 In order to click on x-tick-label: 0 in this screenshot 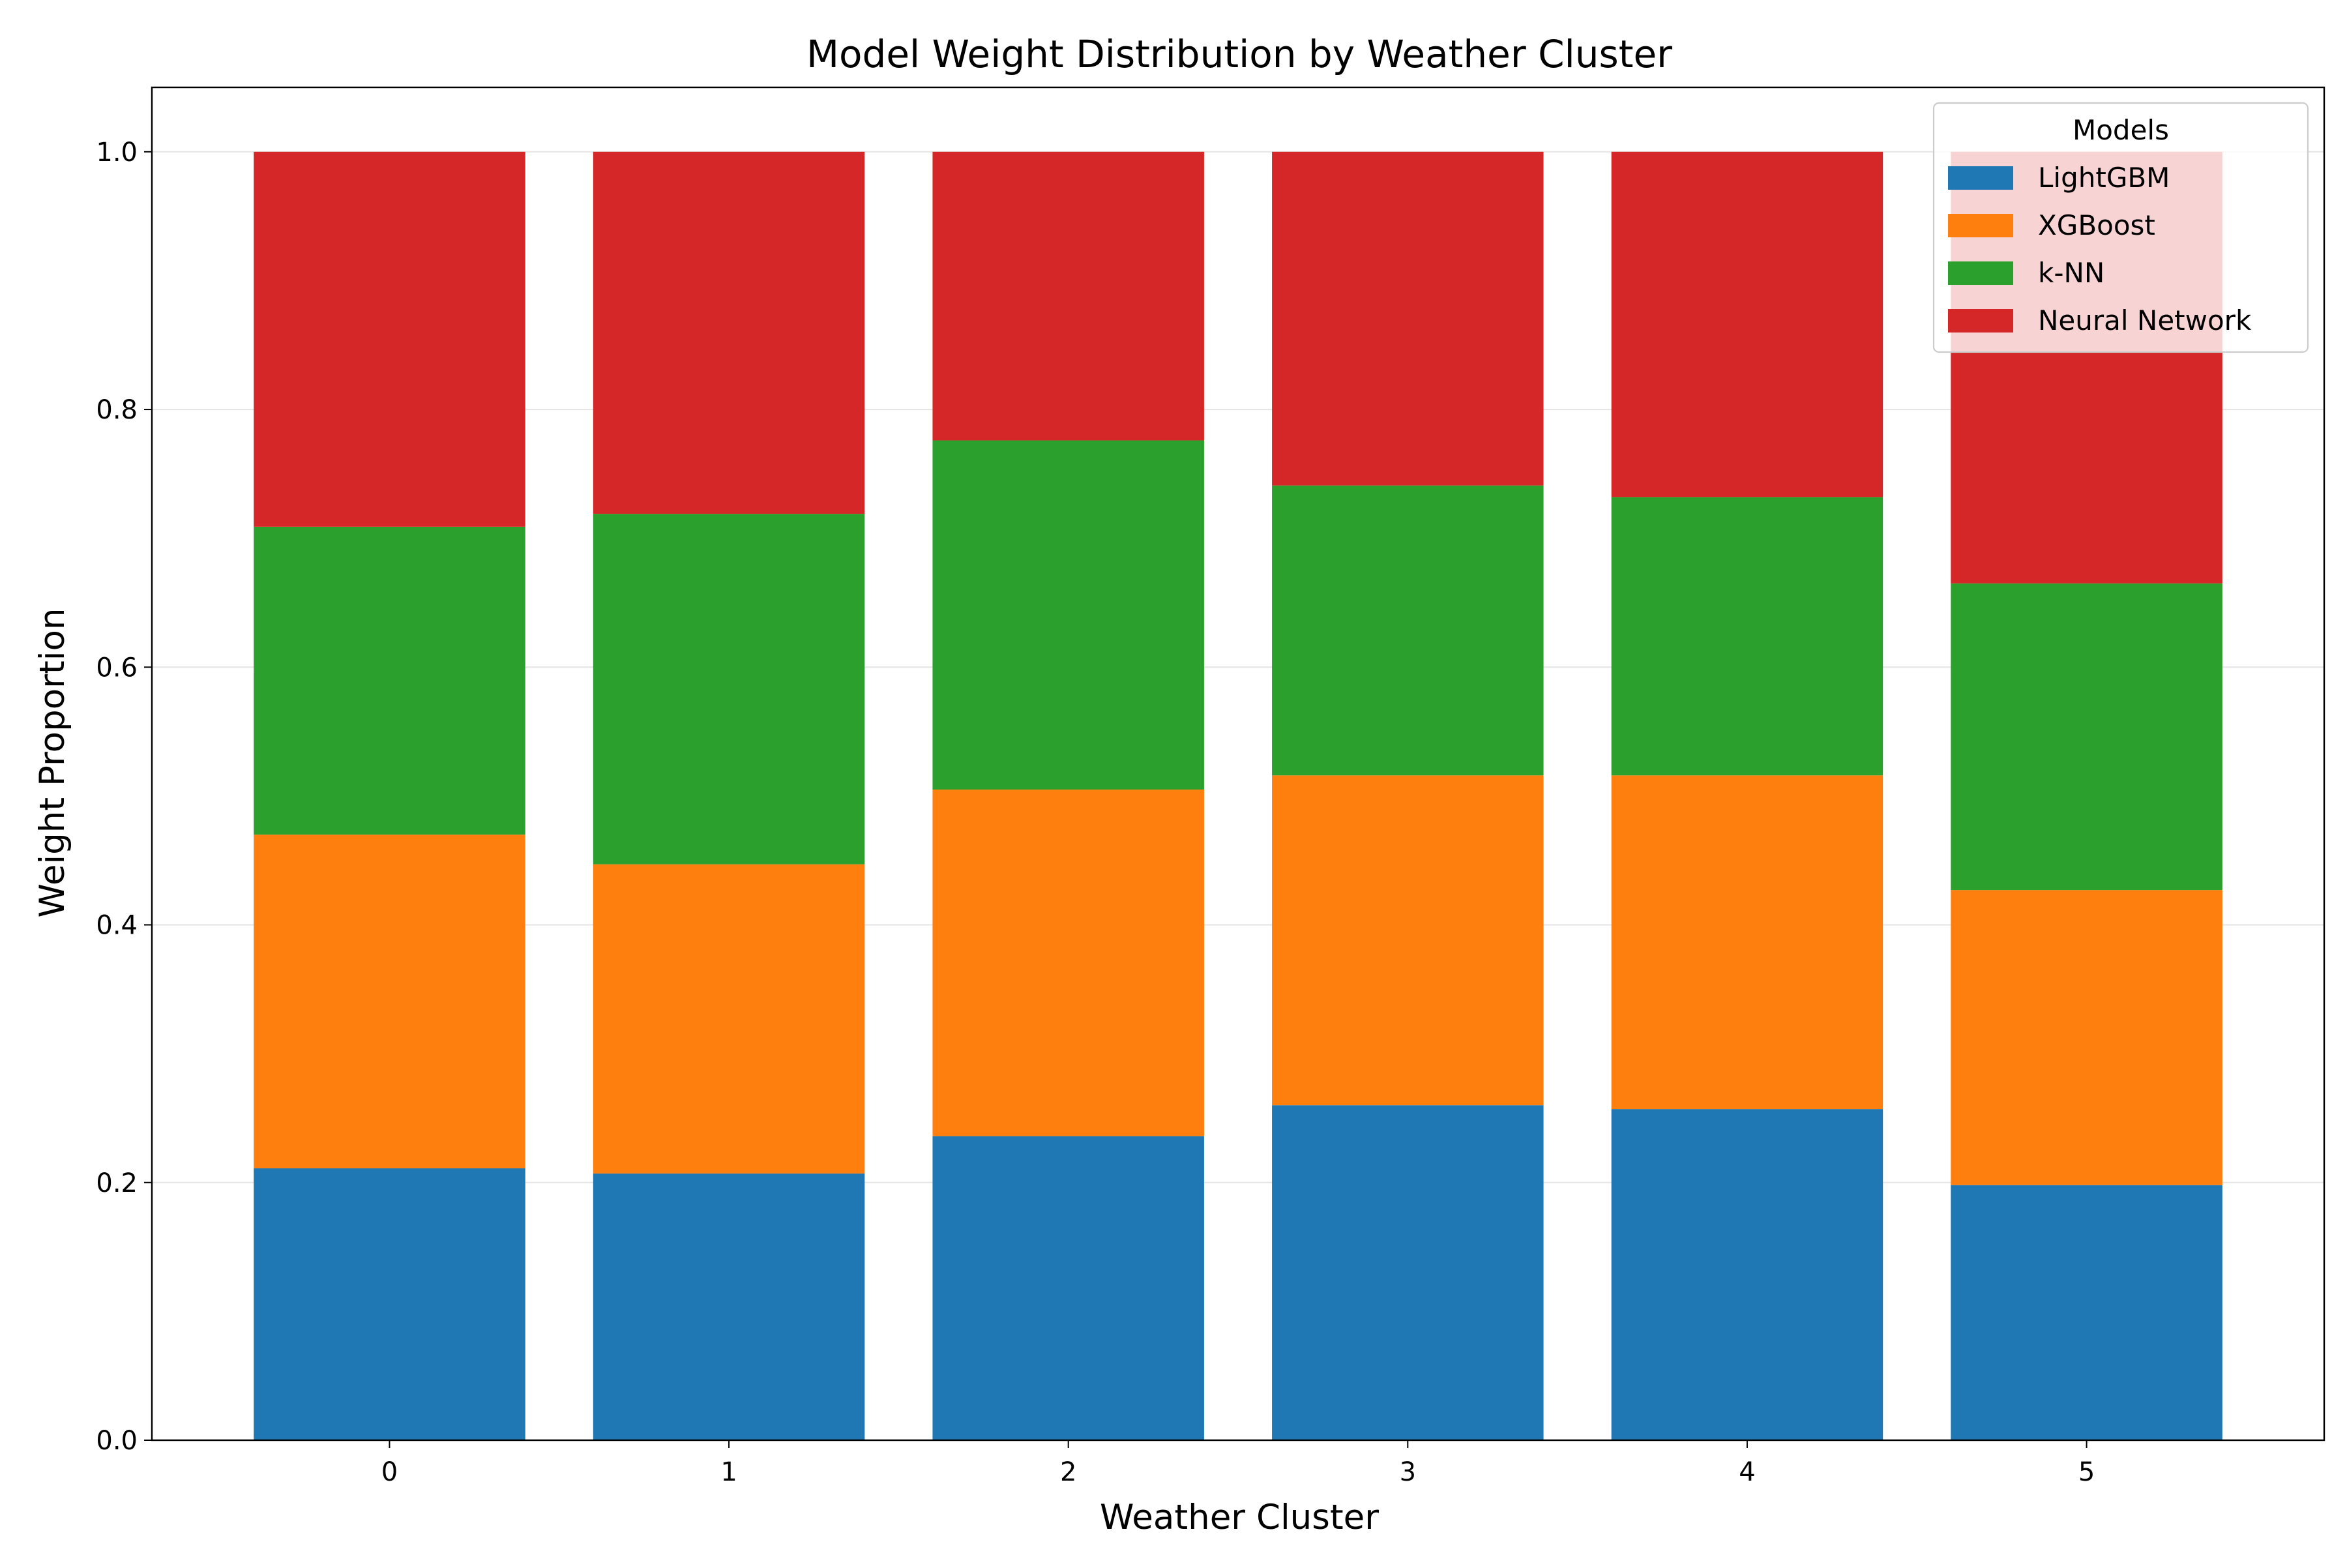, I will do `click(389, 1472)`.